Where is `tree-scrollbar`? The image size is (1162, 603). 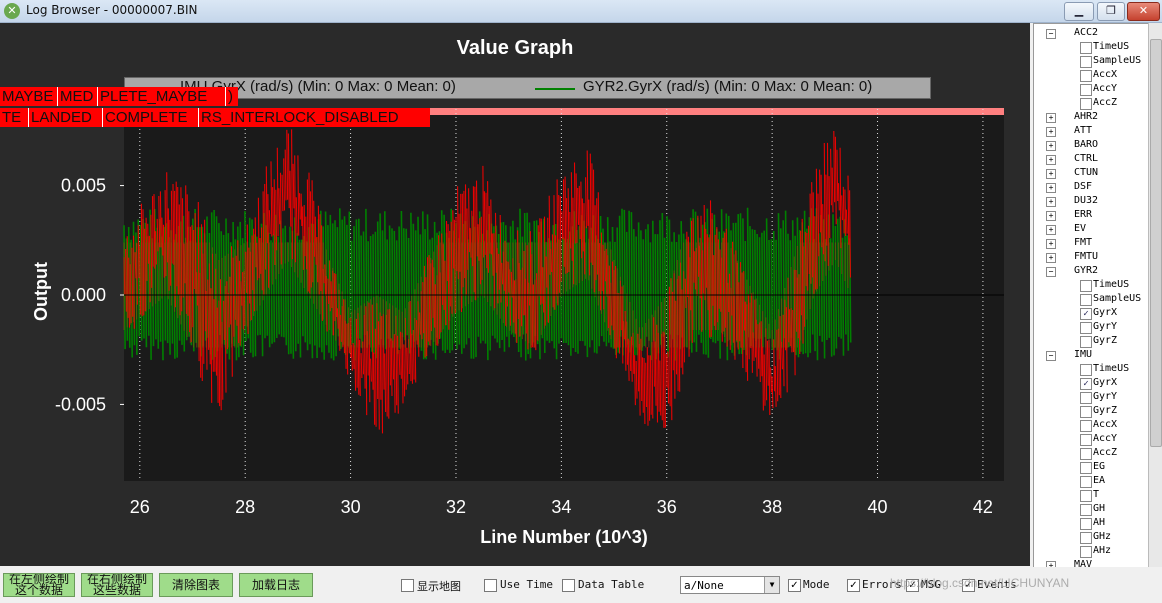 tree-scrollbar is located at coordinates (1155, 299).